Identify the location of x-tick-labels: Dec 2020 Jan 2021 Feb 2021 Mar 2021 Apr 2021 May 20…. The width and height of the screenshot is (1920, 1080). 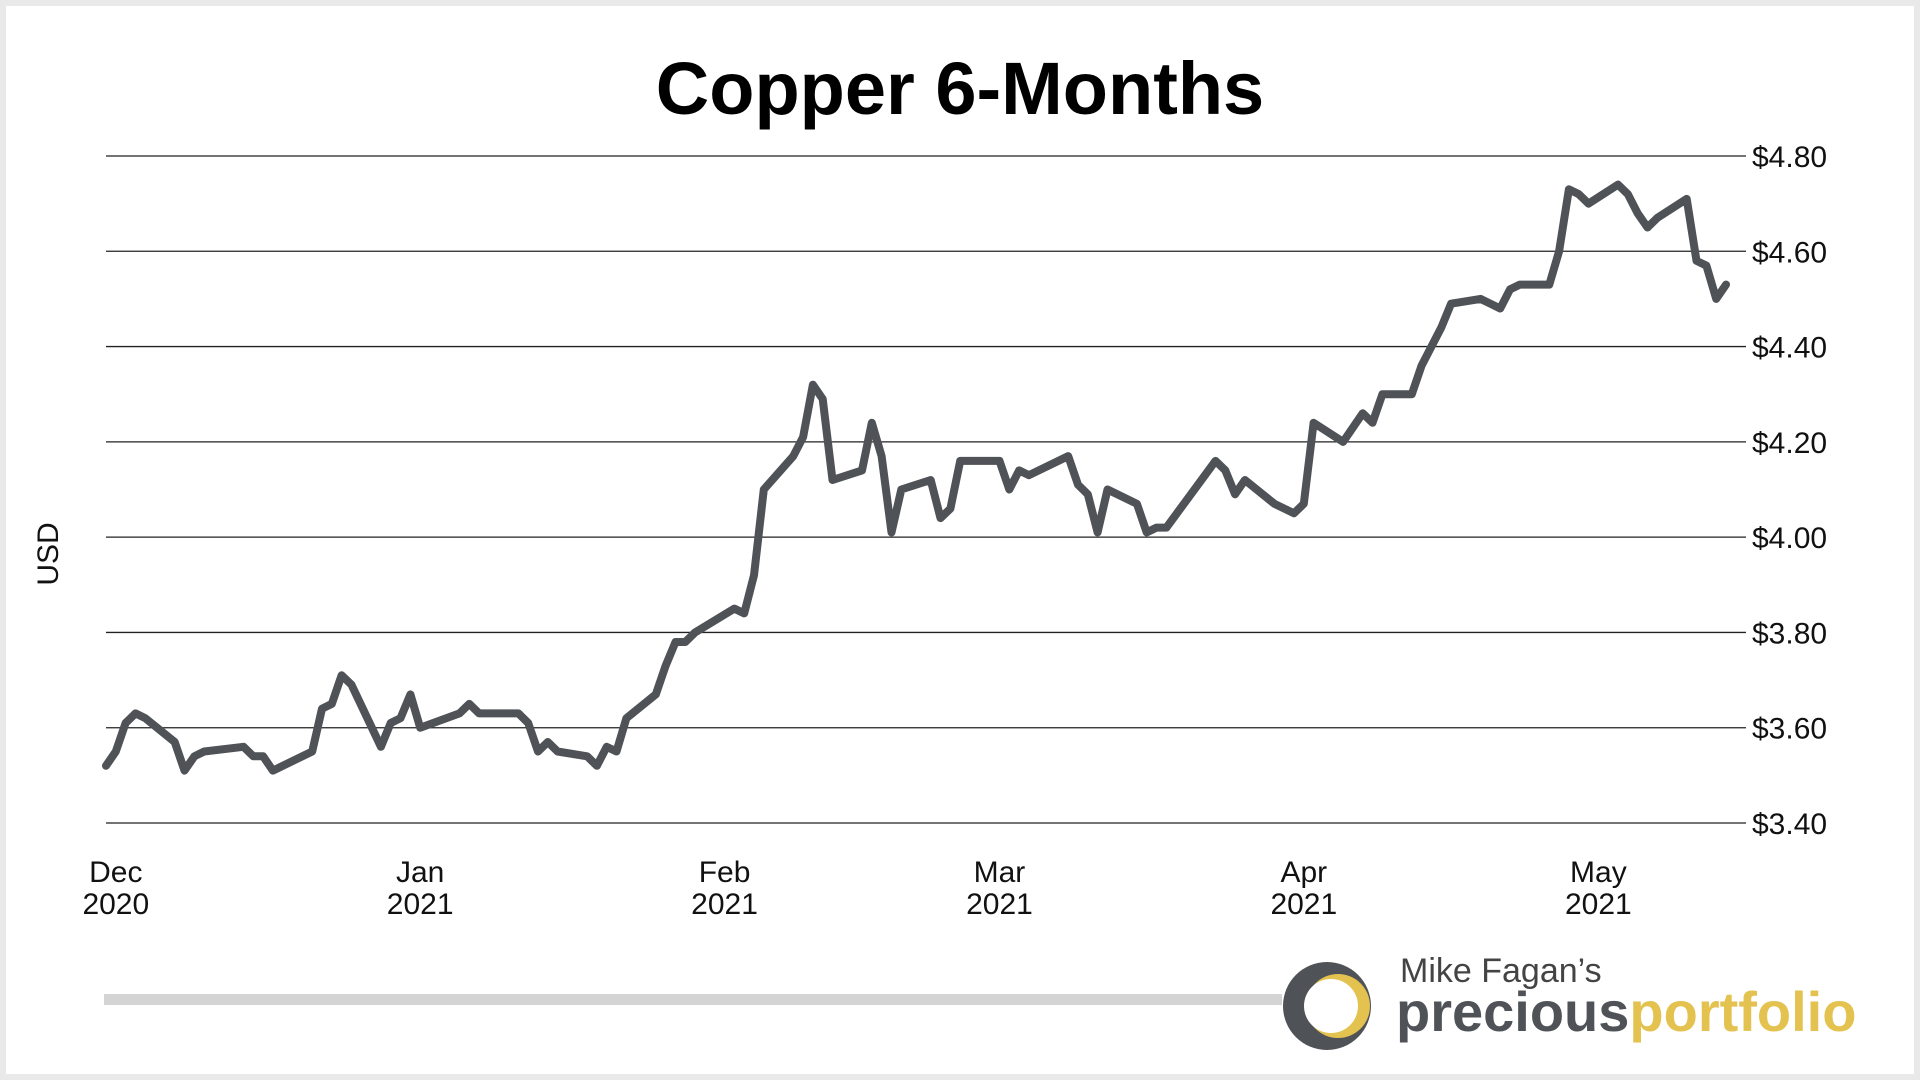
(856, 888).